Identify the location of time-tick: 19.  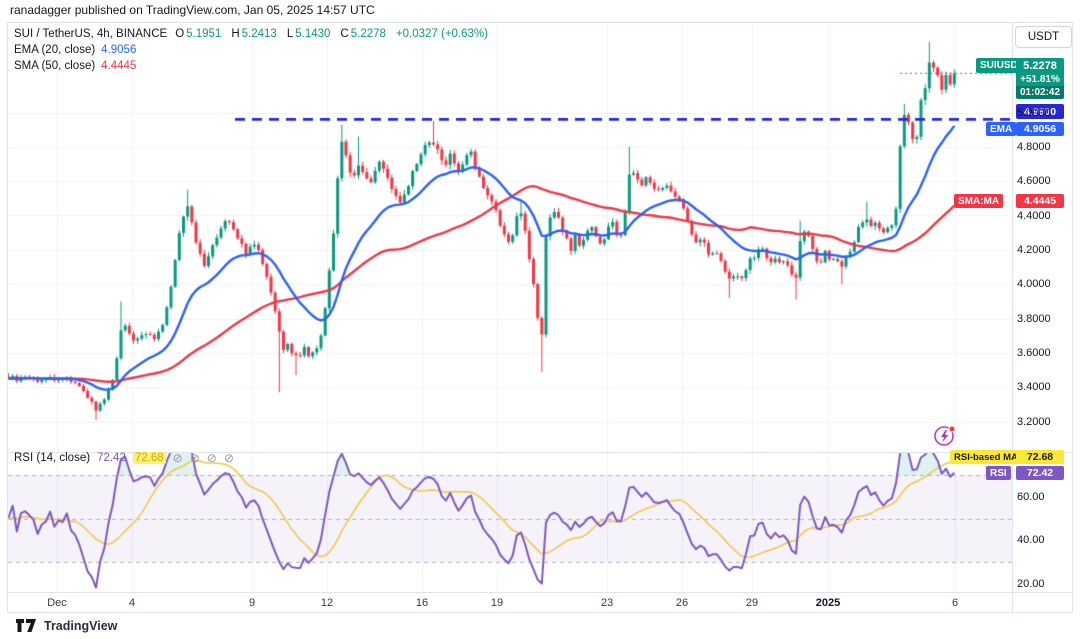
(497, 603).